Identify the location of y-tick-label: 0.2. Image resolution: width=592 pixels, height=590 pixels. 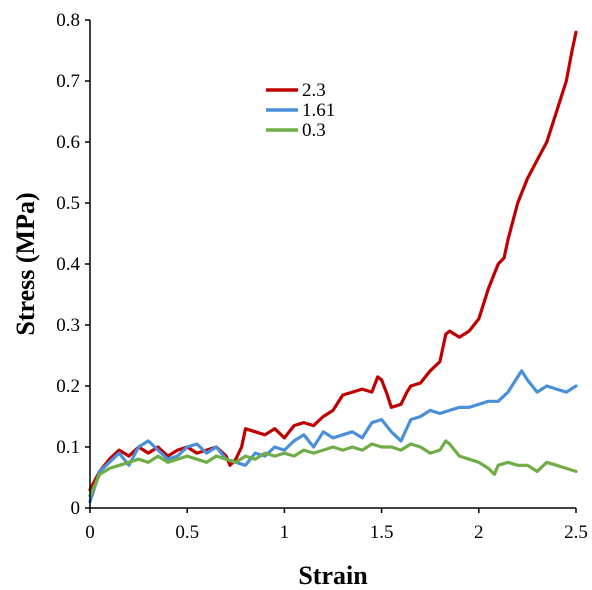
(68, 386).